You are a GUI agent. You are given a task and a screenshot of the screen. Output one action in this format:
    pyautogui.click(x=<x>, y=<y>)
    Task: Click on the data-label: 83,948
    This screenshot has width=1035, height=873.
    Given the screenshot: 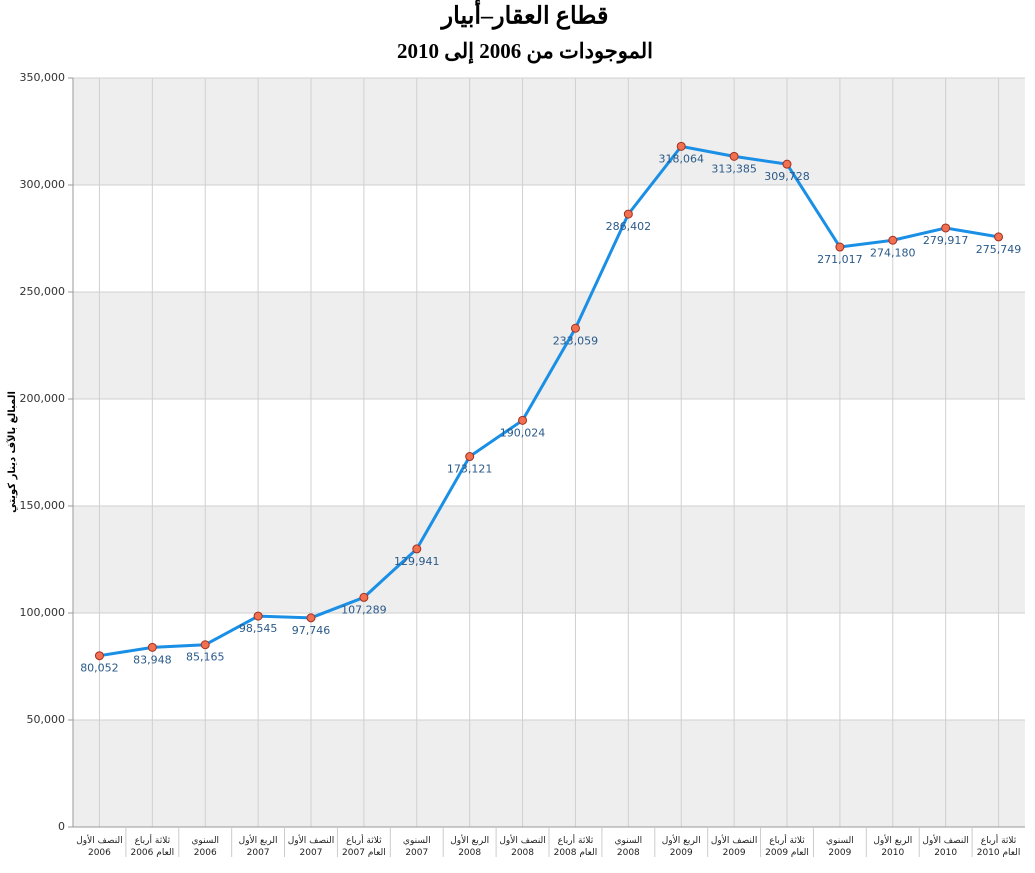 What is the action you would take?
    pyautogui.click(x=152, y=659)
    